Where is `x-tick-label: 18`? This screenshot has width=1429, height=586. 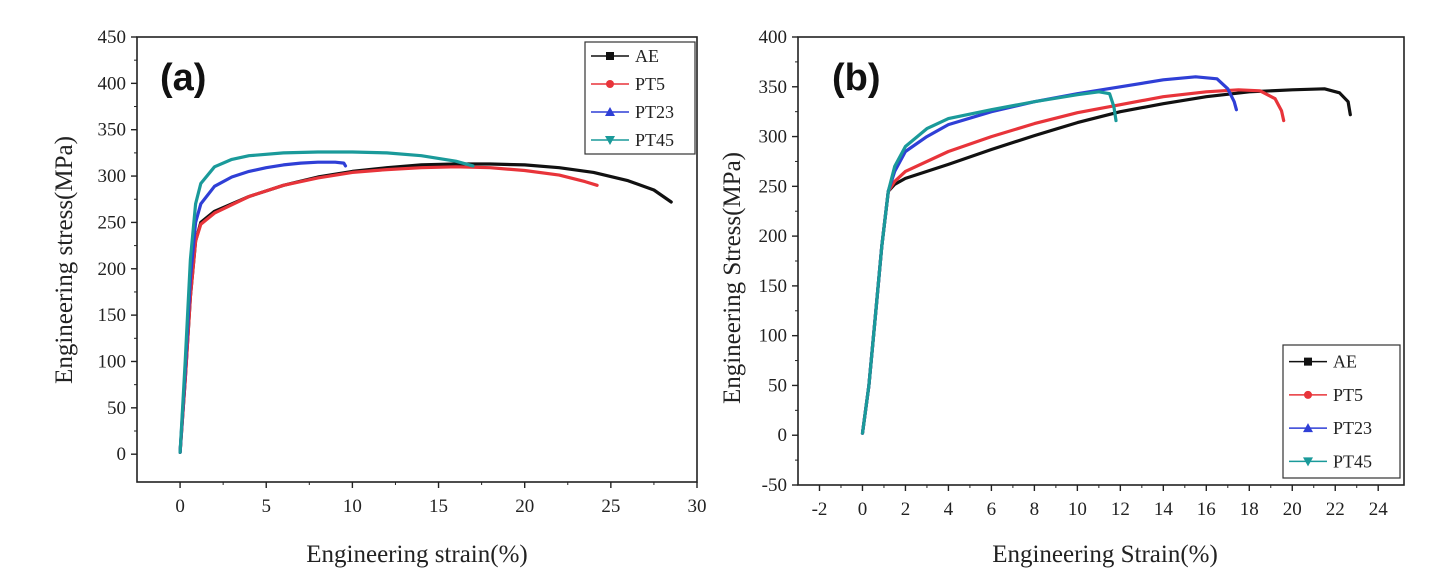 x-tick-label: 18 is located at coordinates (1249, 509).